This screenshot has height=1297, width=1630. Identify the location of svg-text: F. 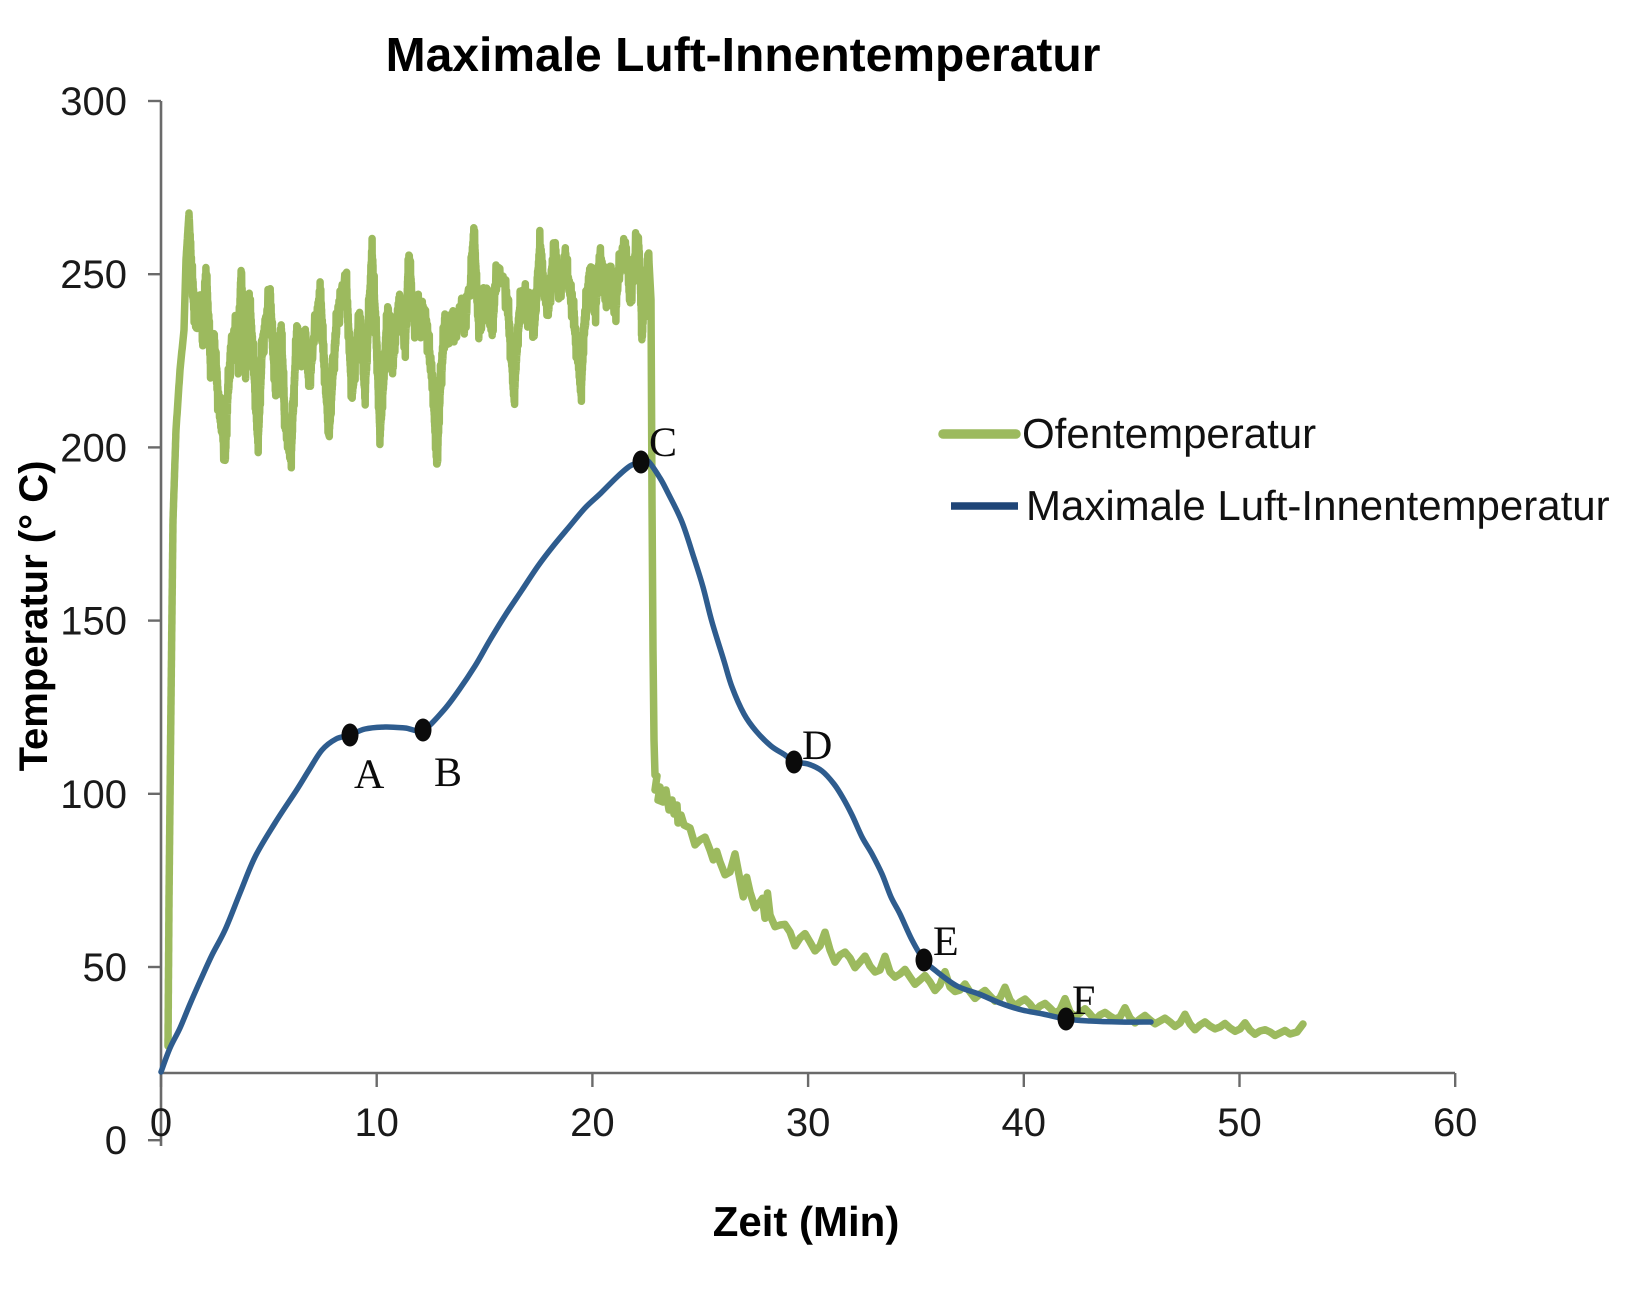
(1083, 1001).